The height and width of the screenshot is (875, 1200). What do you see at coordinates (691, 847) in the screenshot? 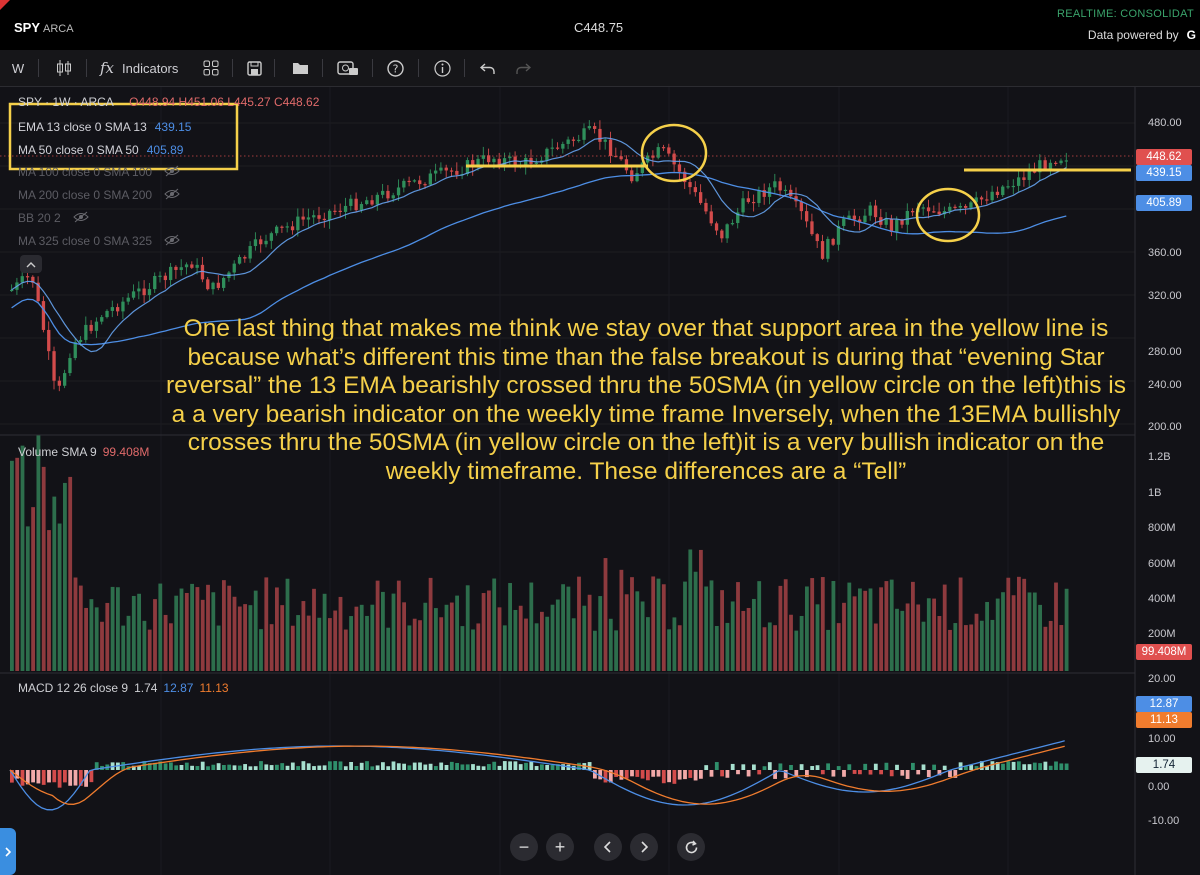
I see `reset-chart-button` at bounding box center [691, 847].